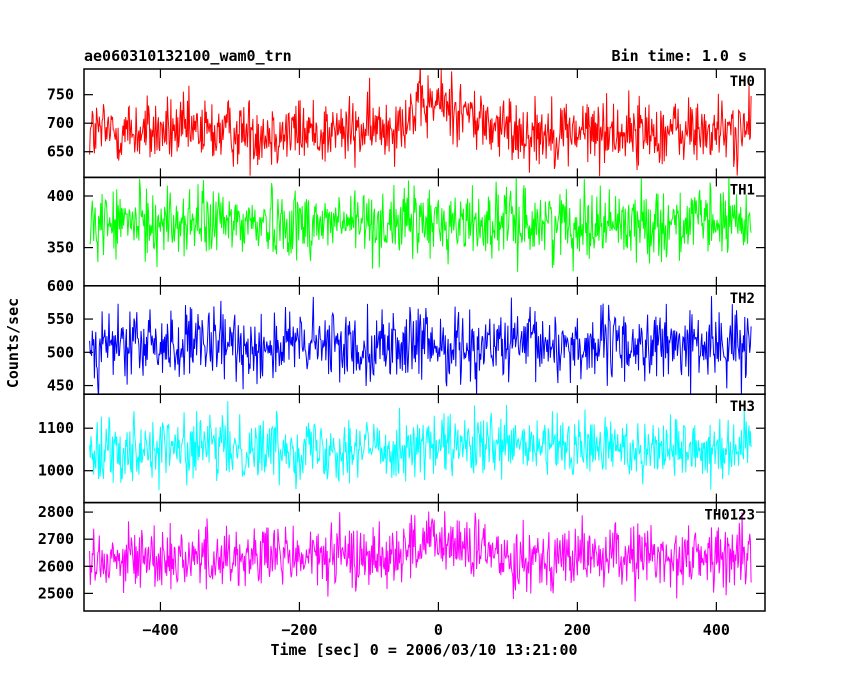 The width and height of the screenshot is (850, 680). Describe the element at coordinates (742, 190) in the screenshot. I see `panel-label: TH1` at that location.